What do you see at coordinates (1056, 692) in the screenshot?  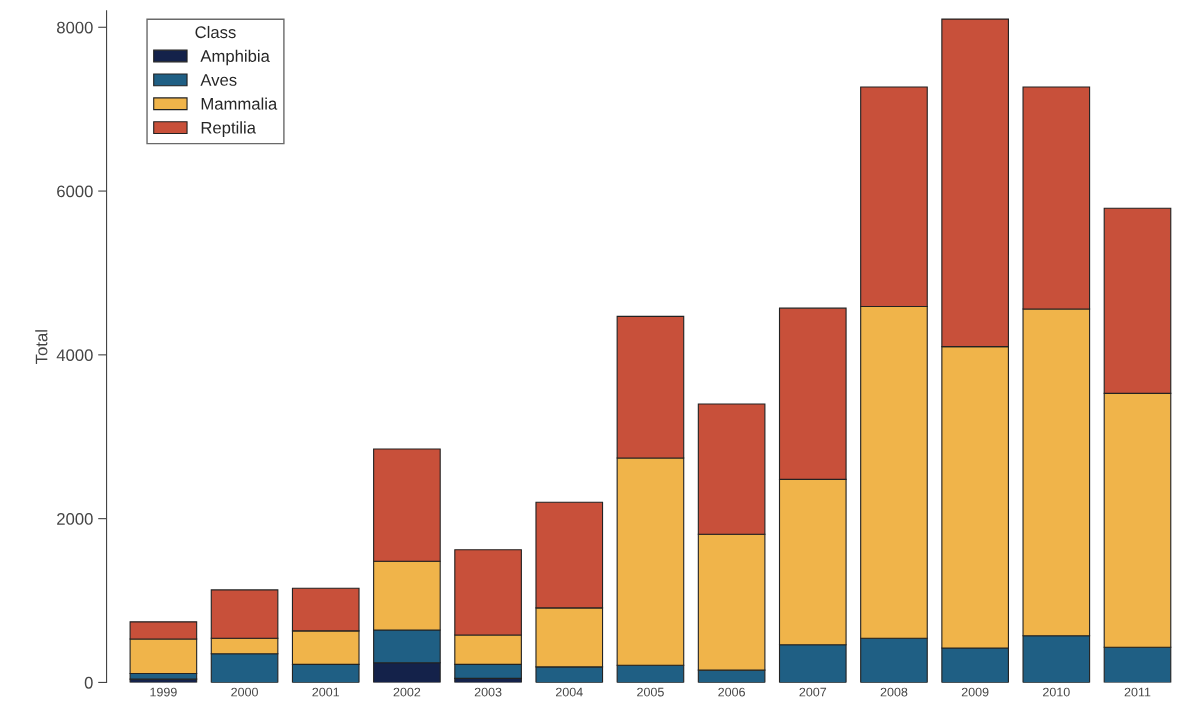 I see `x-tick-label: 2010` at bounding box center [1056, 692].